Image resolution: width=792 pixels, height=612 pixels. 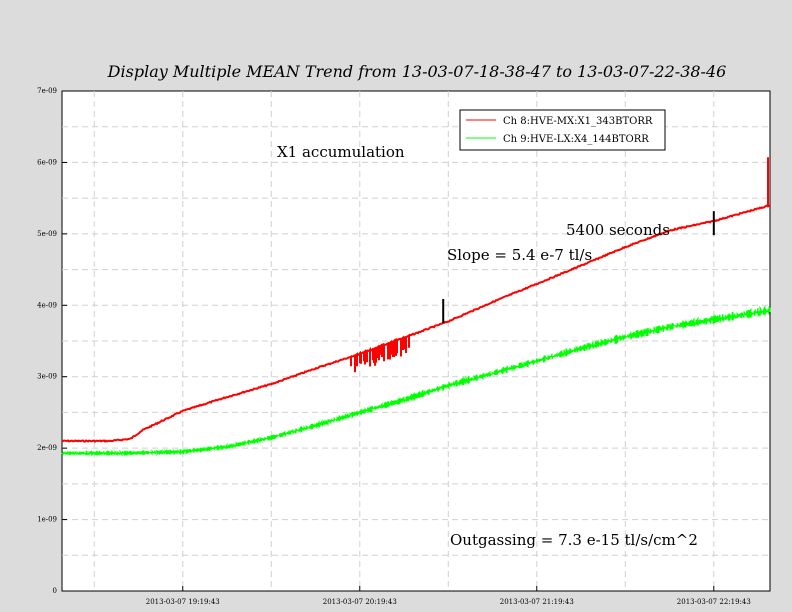 What do you see at coordinates (183, 602) in the screenshot?
I see `x-tick-label: 2013-03-07 19:19:43` at bounding box center [183, 602].